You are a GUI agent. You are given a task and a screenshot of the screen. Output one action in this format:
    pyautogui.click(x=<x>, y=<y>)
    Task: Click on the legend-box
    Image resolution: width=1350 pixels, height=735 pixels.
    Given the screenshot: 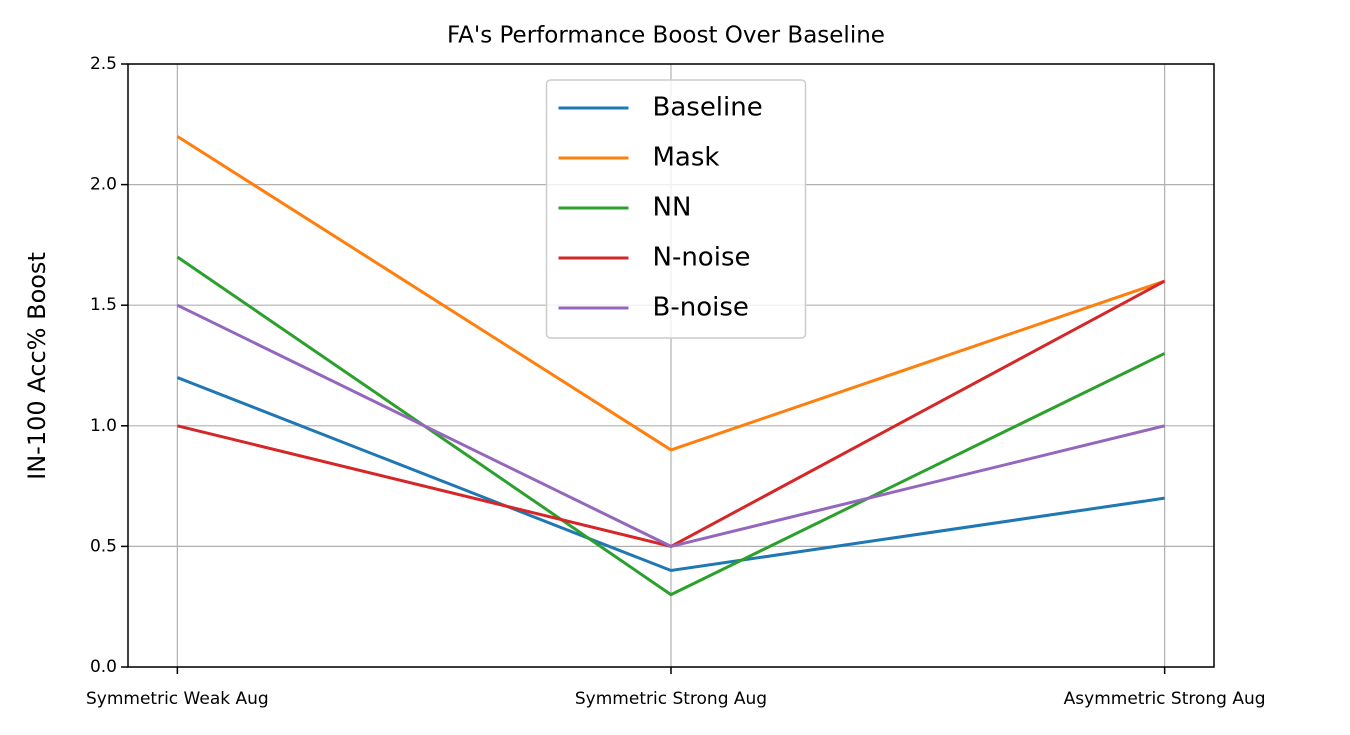 What is the action you would take?
    pyautogui.click(x=676, y=209)
    